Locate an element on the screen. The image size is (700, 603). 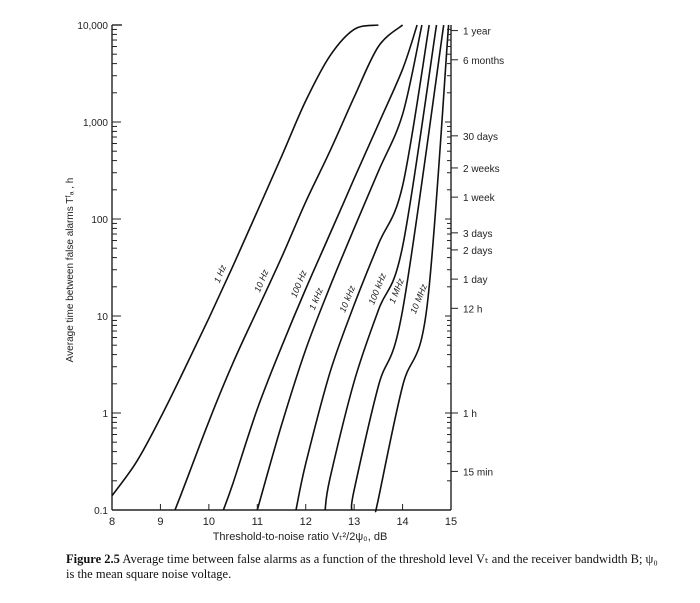
x-tick-label: 14 is located at coordinates (402, 522).